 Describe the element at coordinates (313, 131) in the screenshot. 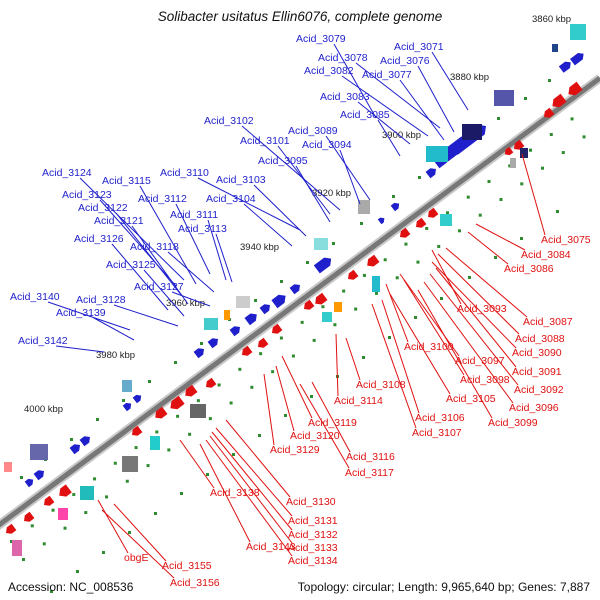

I see `gene-label: Acid_3089` at that location.